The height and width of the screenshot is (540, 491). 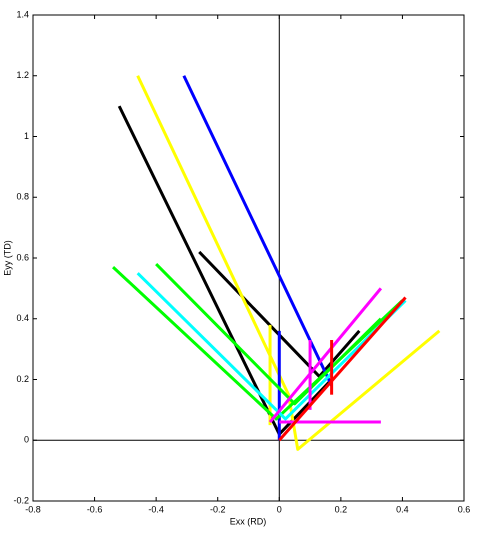 I want to click on y-axis-label: Eyy (TD), so click(x=7, y=258).